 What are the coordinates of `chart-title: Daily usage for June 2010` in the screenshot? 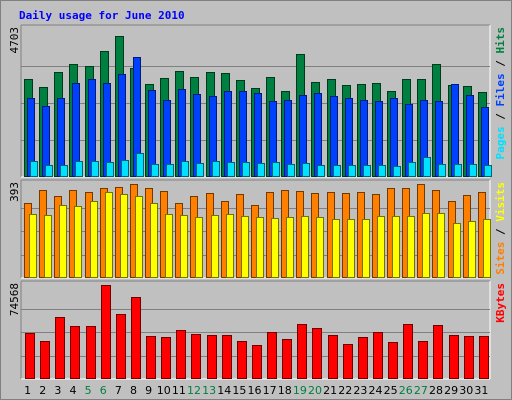 It's located at (102, 15).